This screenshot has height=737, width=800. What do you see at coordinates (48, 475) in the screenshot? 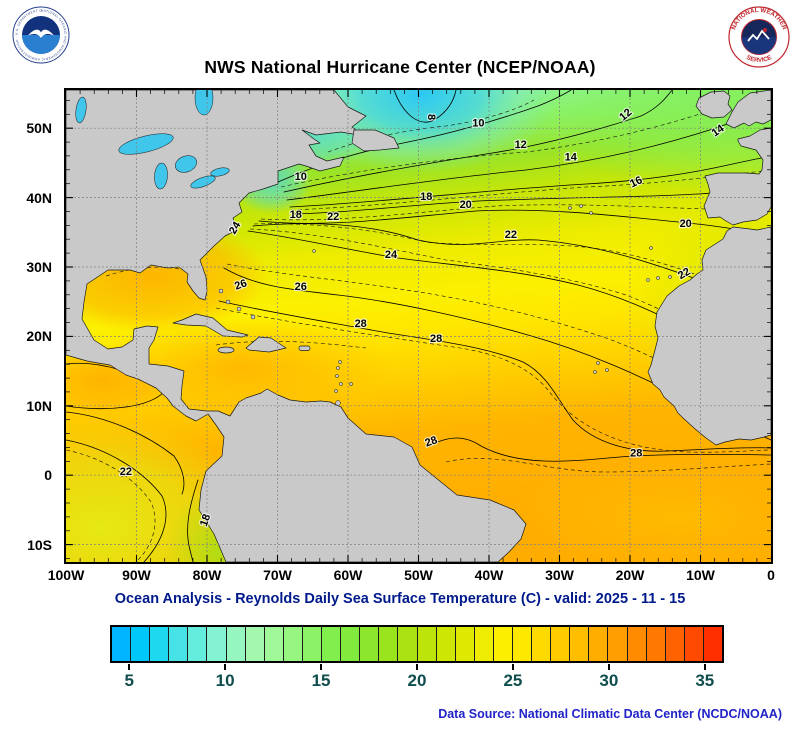
I see `y-axis-tick-label: 0` at bounding box center [48, 475].